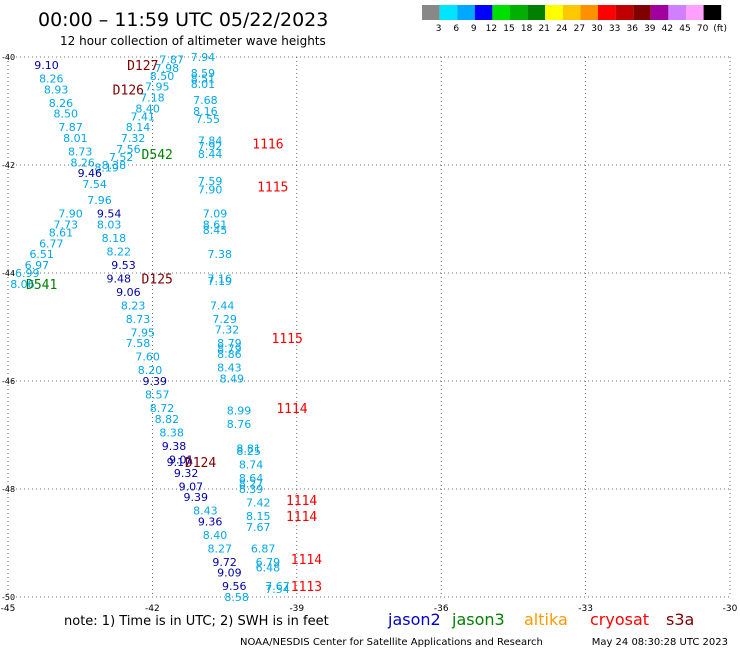 The height and width of the screenshot is (650, 740). Describe the element at coordinates (614, 29) in the screenshot. I see `scale-label: 33` at that location.